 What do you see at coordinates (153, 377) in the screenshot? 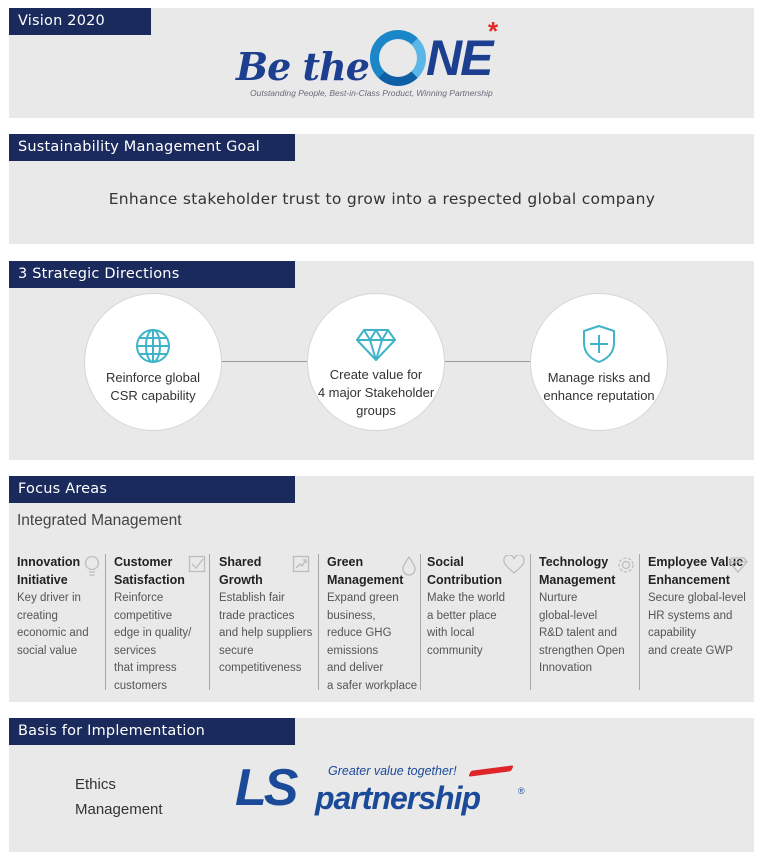
I see `direction-text: Reinforce global` at bounding box center [153, 377].